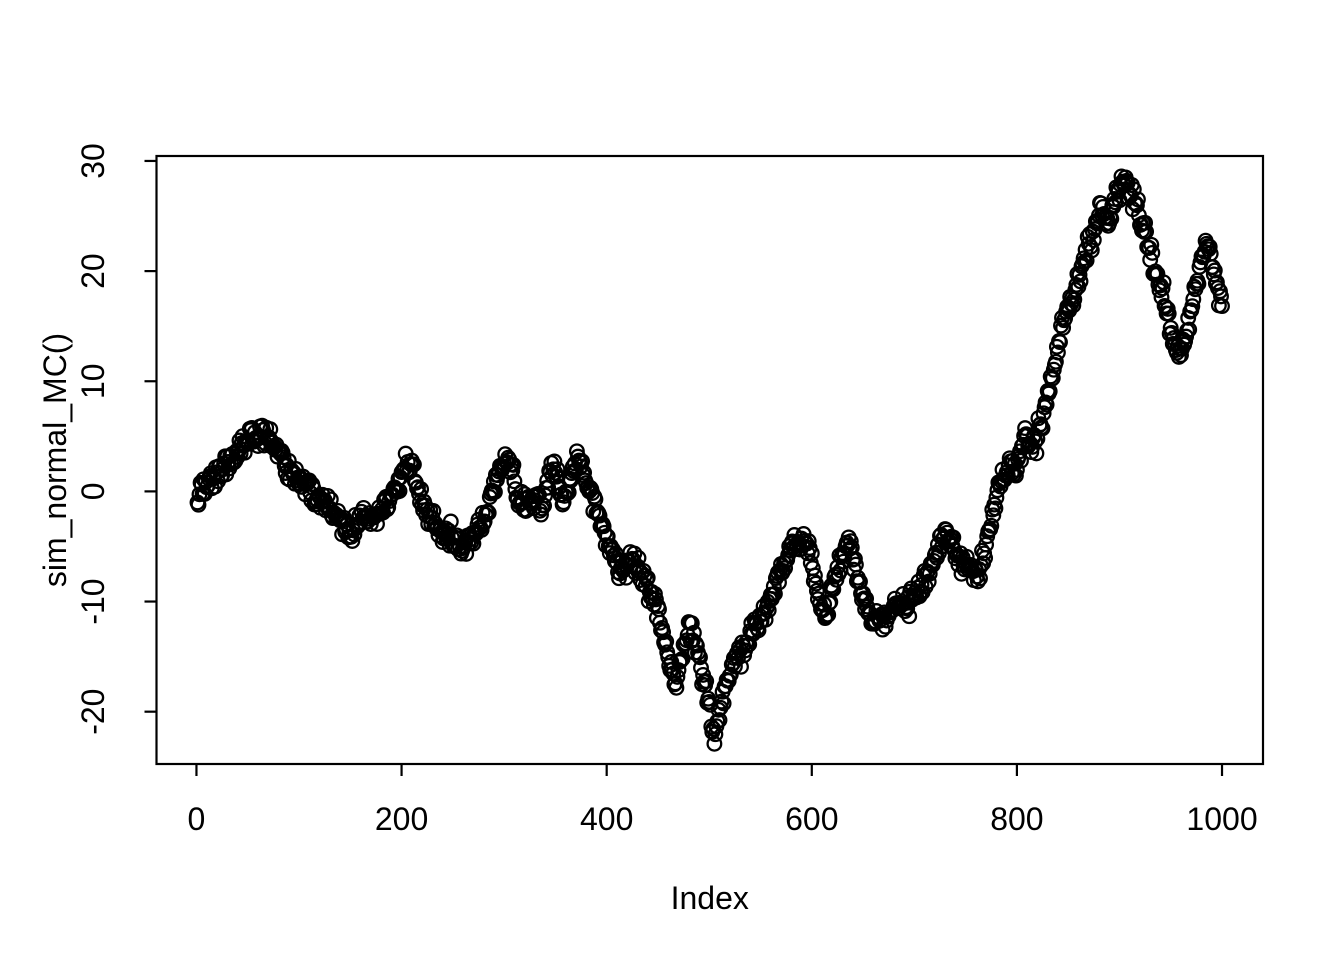 This screenshot has height=960, width=1344. Describe the element at coordinates (811, 819) in the screenshot. I see `x-axis-tick-label: 600` at that location.